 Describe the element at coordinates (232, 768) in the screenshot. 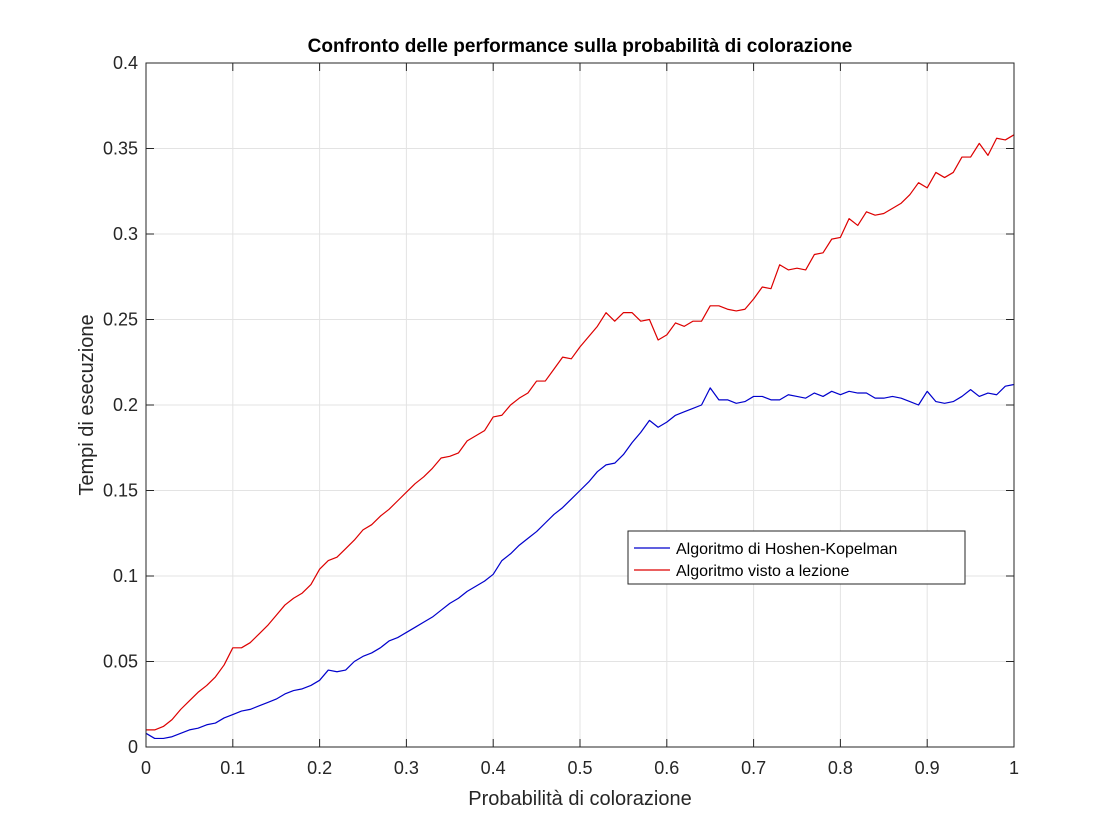

I see `x-tick-label: 0.1` at that location.